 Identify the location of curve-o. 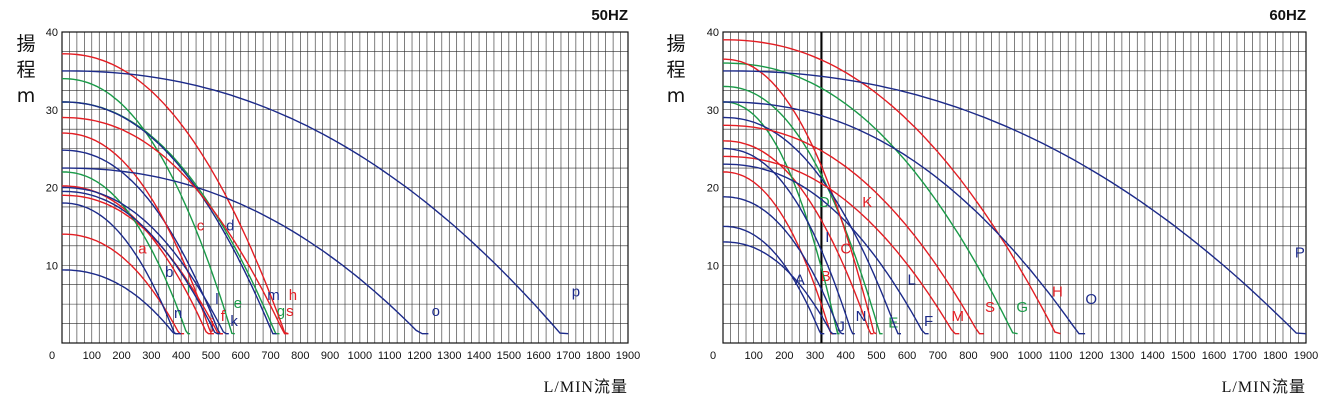
(245, 251).